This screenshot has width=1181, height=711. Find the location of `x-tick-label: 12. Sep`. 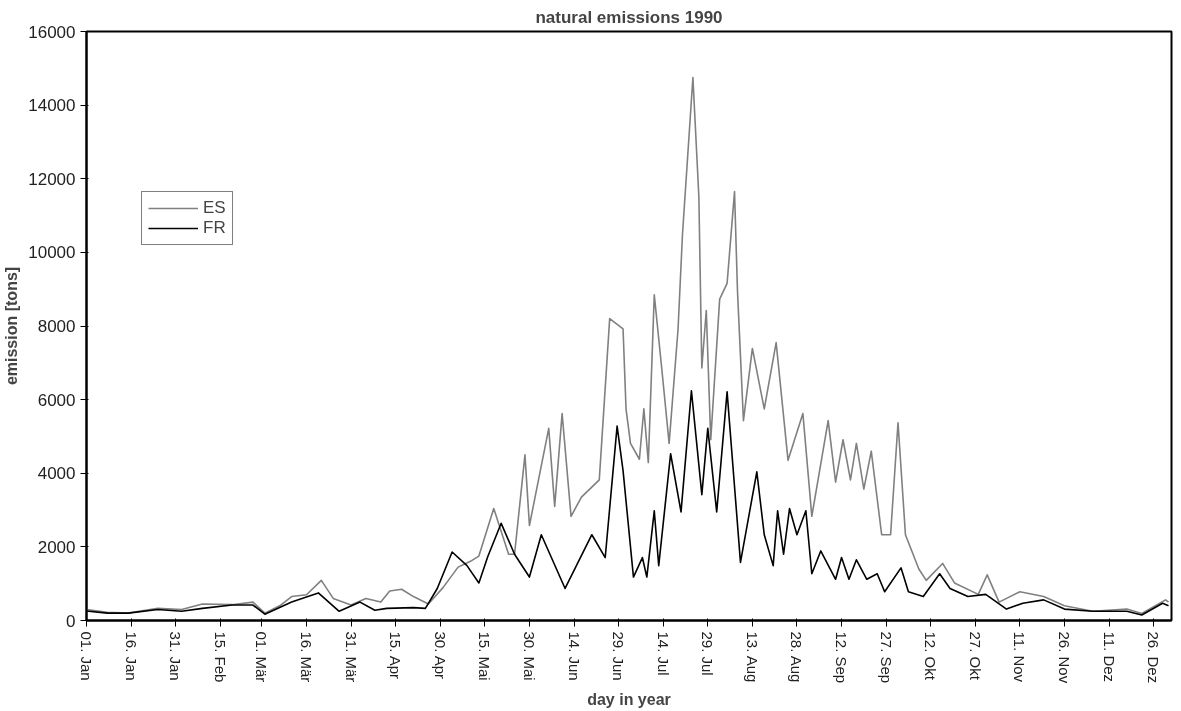

x-tick-label: 12. Sep is located at coordinates (842, 657).